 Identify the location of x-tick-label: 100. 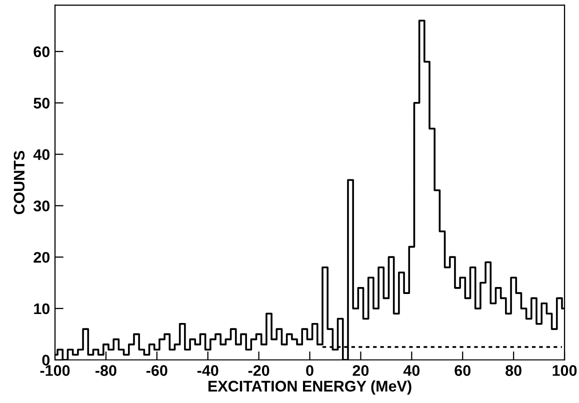
(564, 370).